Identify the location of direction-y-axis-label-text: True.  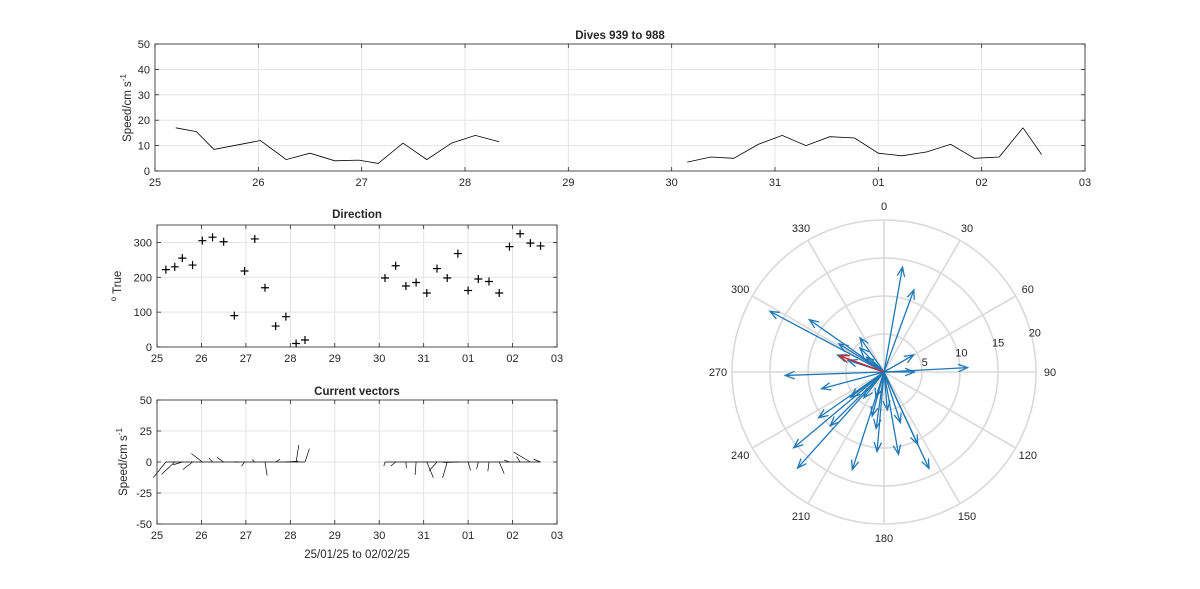
(118, 282).